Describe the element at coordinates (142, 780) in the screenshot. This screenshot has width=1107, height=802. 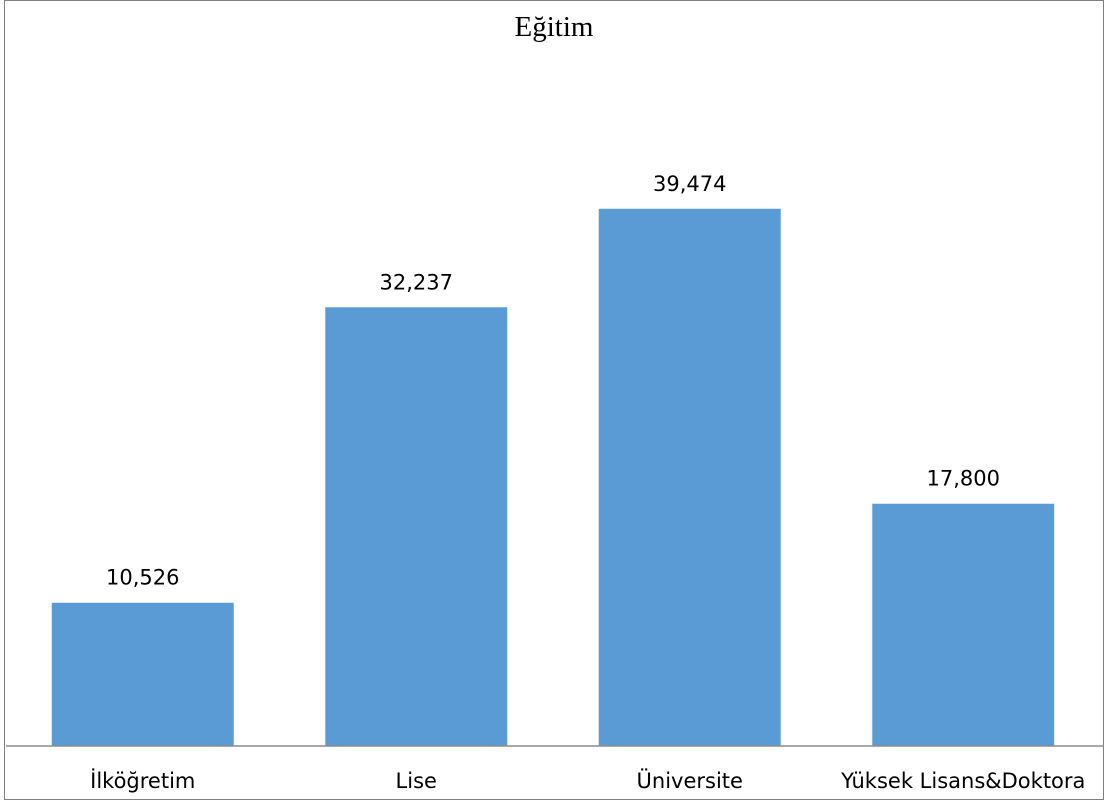
I see `x-tick-label-0: İlköğretim` at that location.